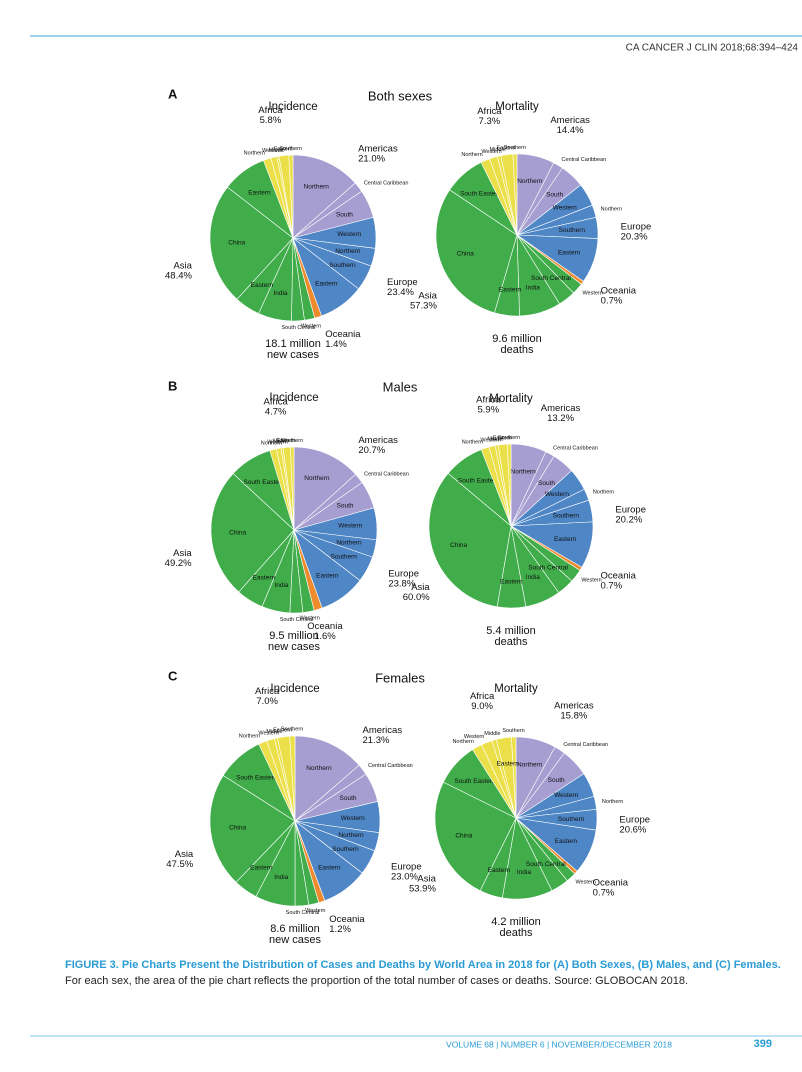 This screenshot has width=802, height=1072. What do you see at coordinates (267, 701) in the screenshot?
I see `region-percent: 7.0%` at bounding box center [267, 701].